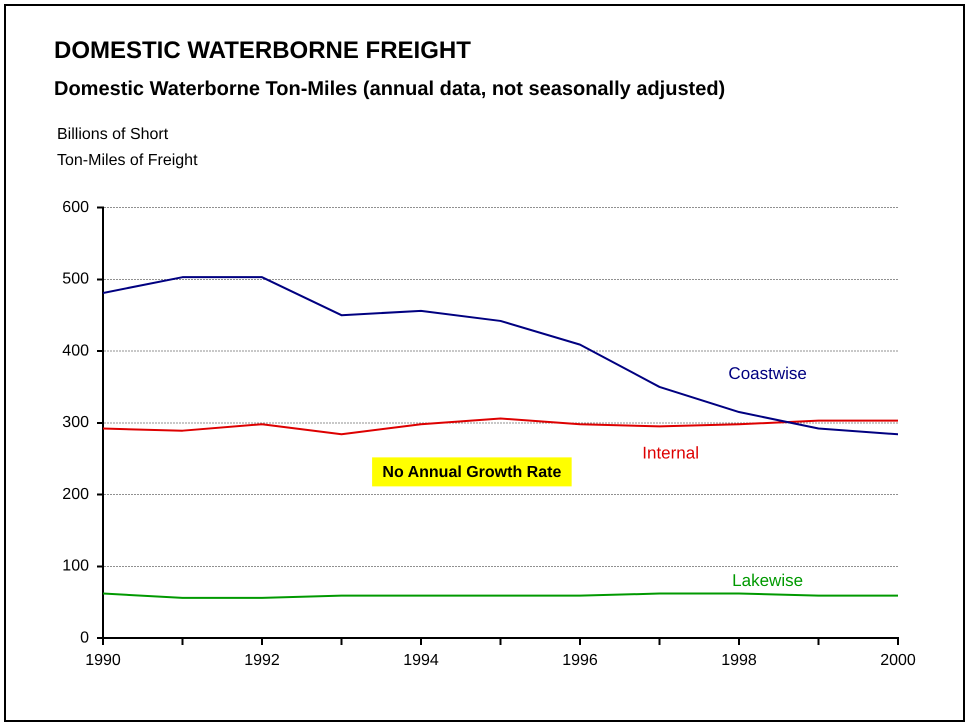  I want to click on x-tick-label: 2000, so click(898, 661).